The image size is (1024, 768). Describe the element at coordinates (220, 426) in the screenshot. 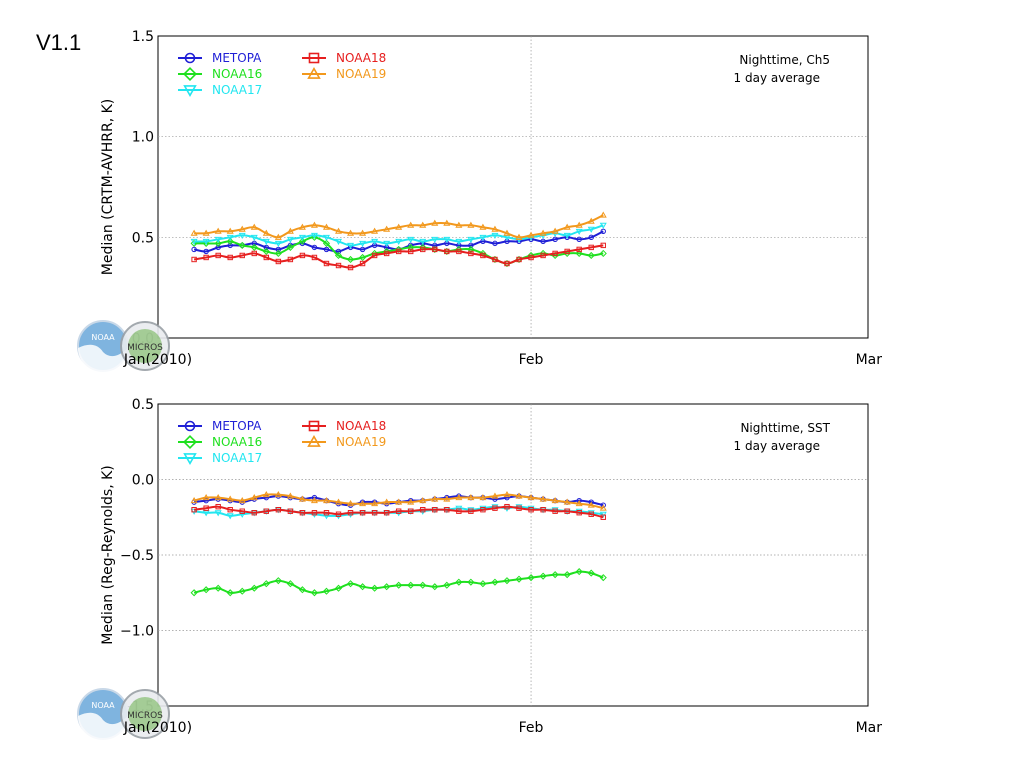

I see `legend-item-metopa: METOPA` at that location.